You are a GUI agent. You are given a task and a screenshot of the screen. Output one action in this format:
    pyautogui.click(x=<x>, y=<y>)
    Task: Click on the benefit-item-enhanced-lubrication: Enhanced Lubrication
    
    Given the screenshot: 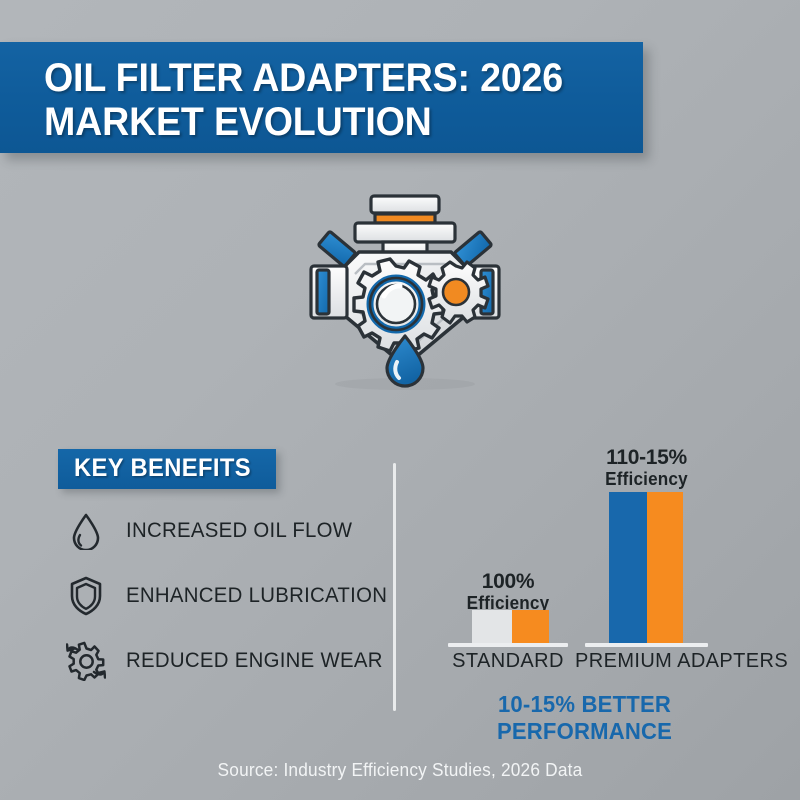 What is the action you would take?
    pyautogui.click(x=222, y=596)
    